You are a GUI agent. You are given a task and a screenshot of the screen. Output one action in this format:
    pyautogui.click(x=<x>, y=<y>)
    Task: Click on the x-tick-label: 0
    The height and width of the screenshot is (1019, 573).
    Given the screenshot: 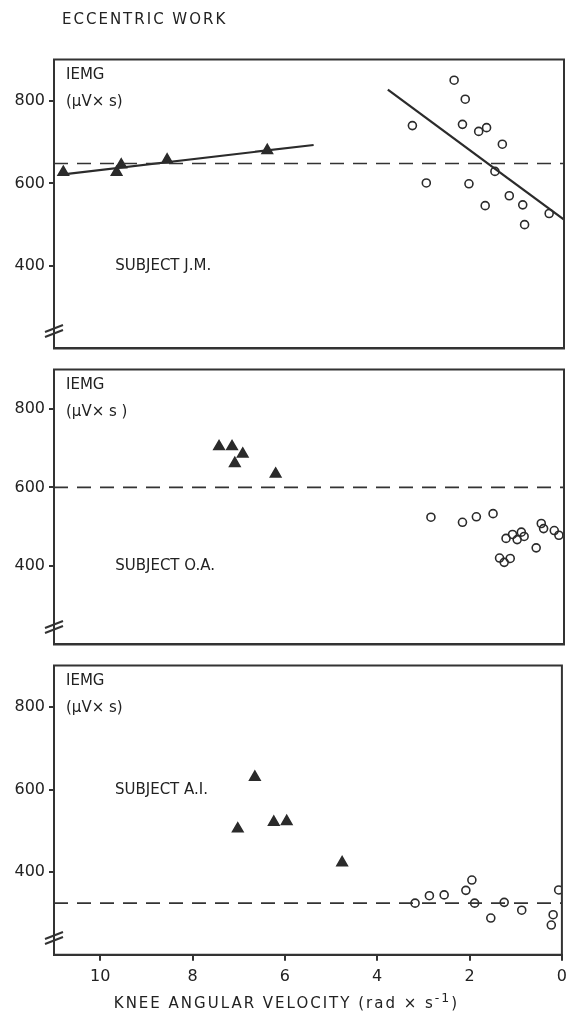 What is the action you would take?
    pyautogui.click(x=561, y=975)
    